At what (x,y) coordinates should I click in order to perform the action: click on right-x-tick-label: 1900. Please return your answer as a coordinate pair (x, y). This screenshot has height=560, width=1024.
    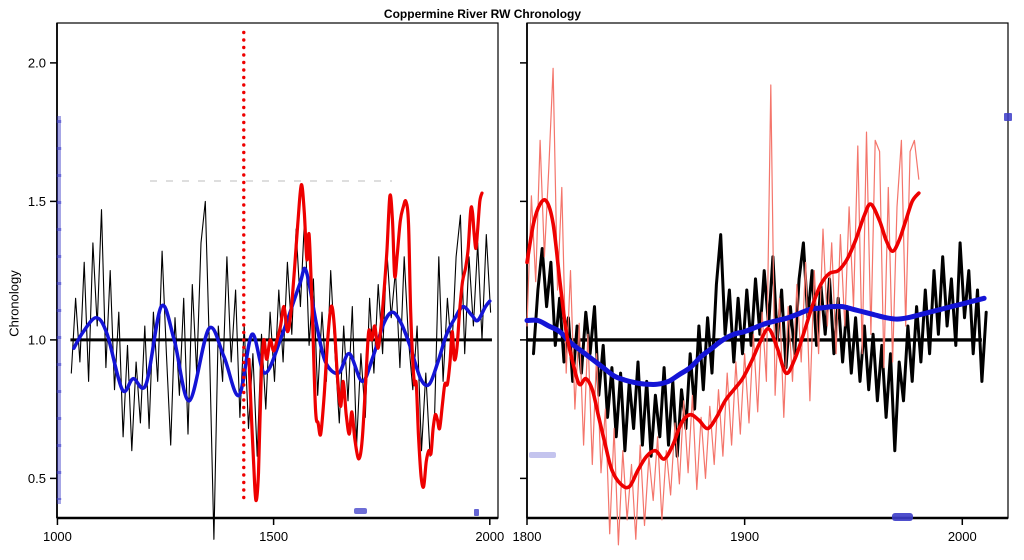
    Looking at the image, I should click on (744, 536).